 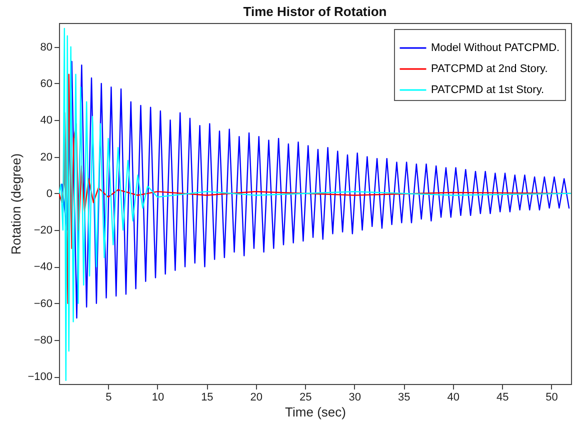 What do you see at coordinates (487, 90) in the screenshot?
I see `legend-label: PATCPMD at 1st Story.` at bounding box center [487, 90].